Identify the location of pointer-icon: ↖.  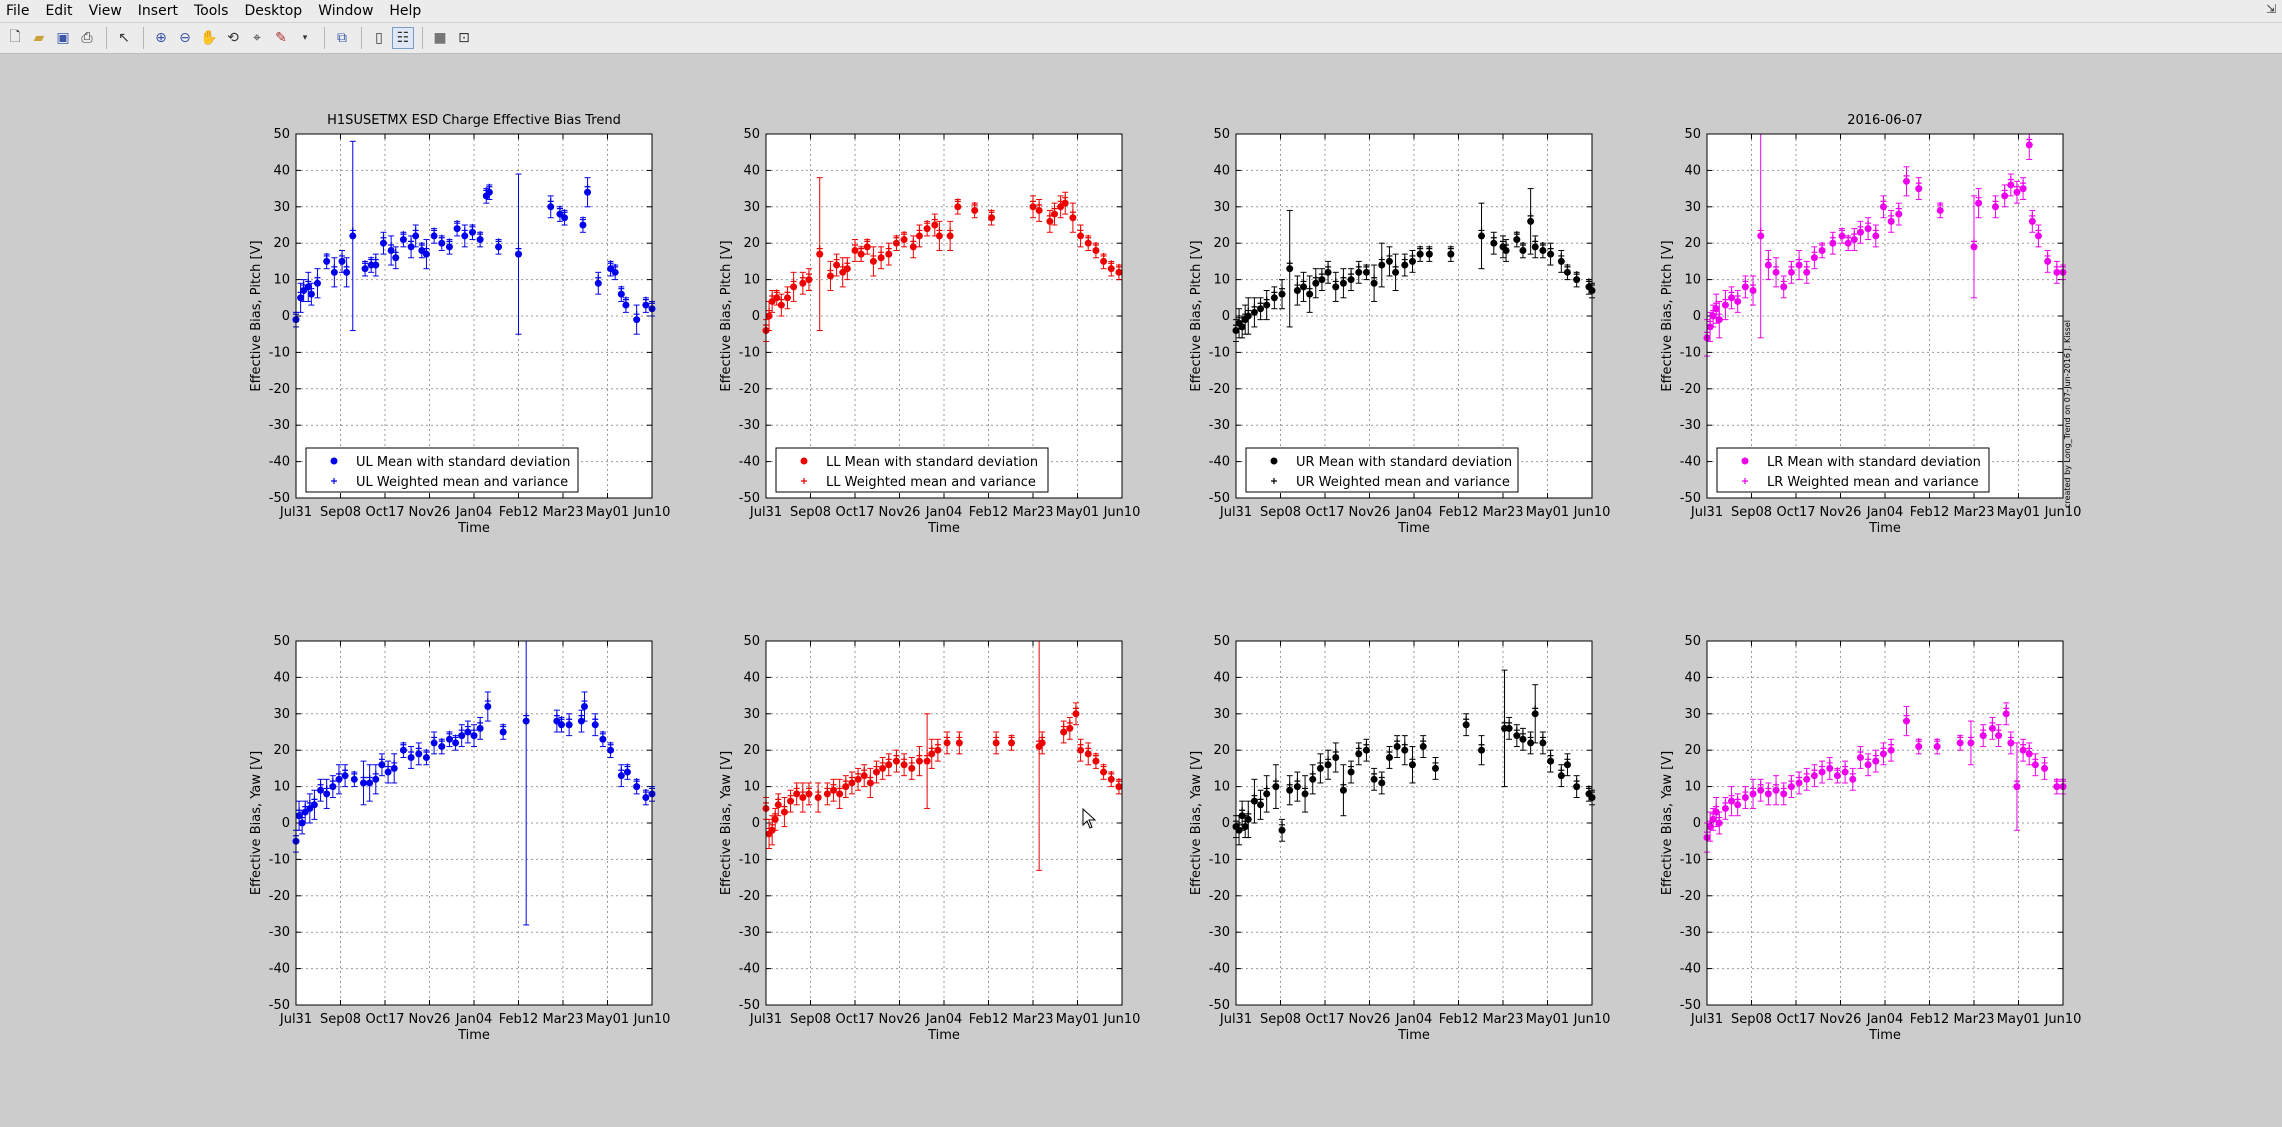
(124, 38).